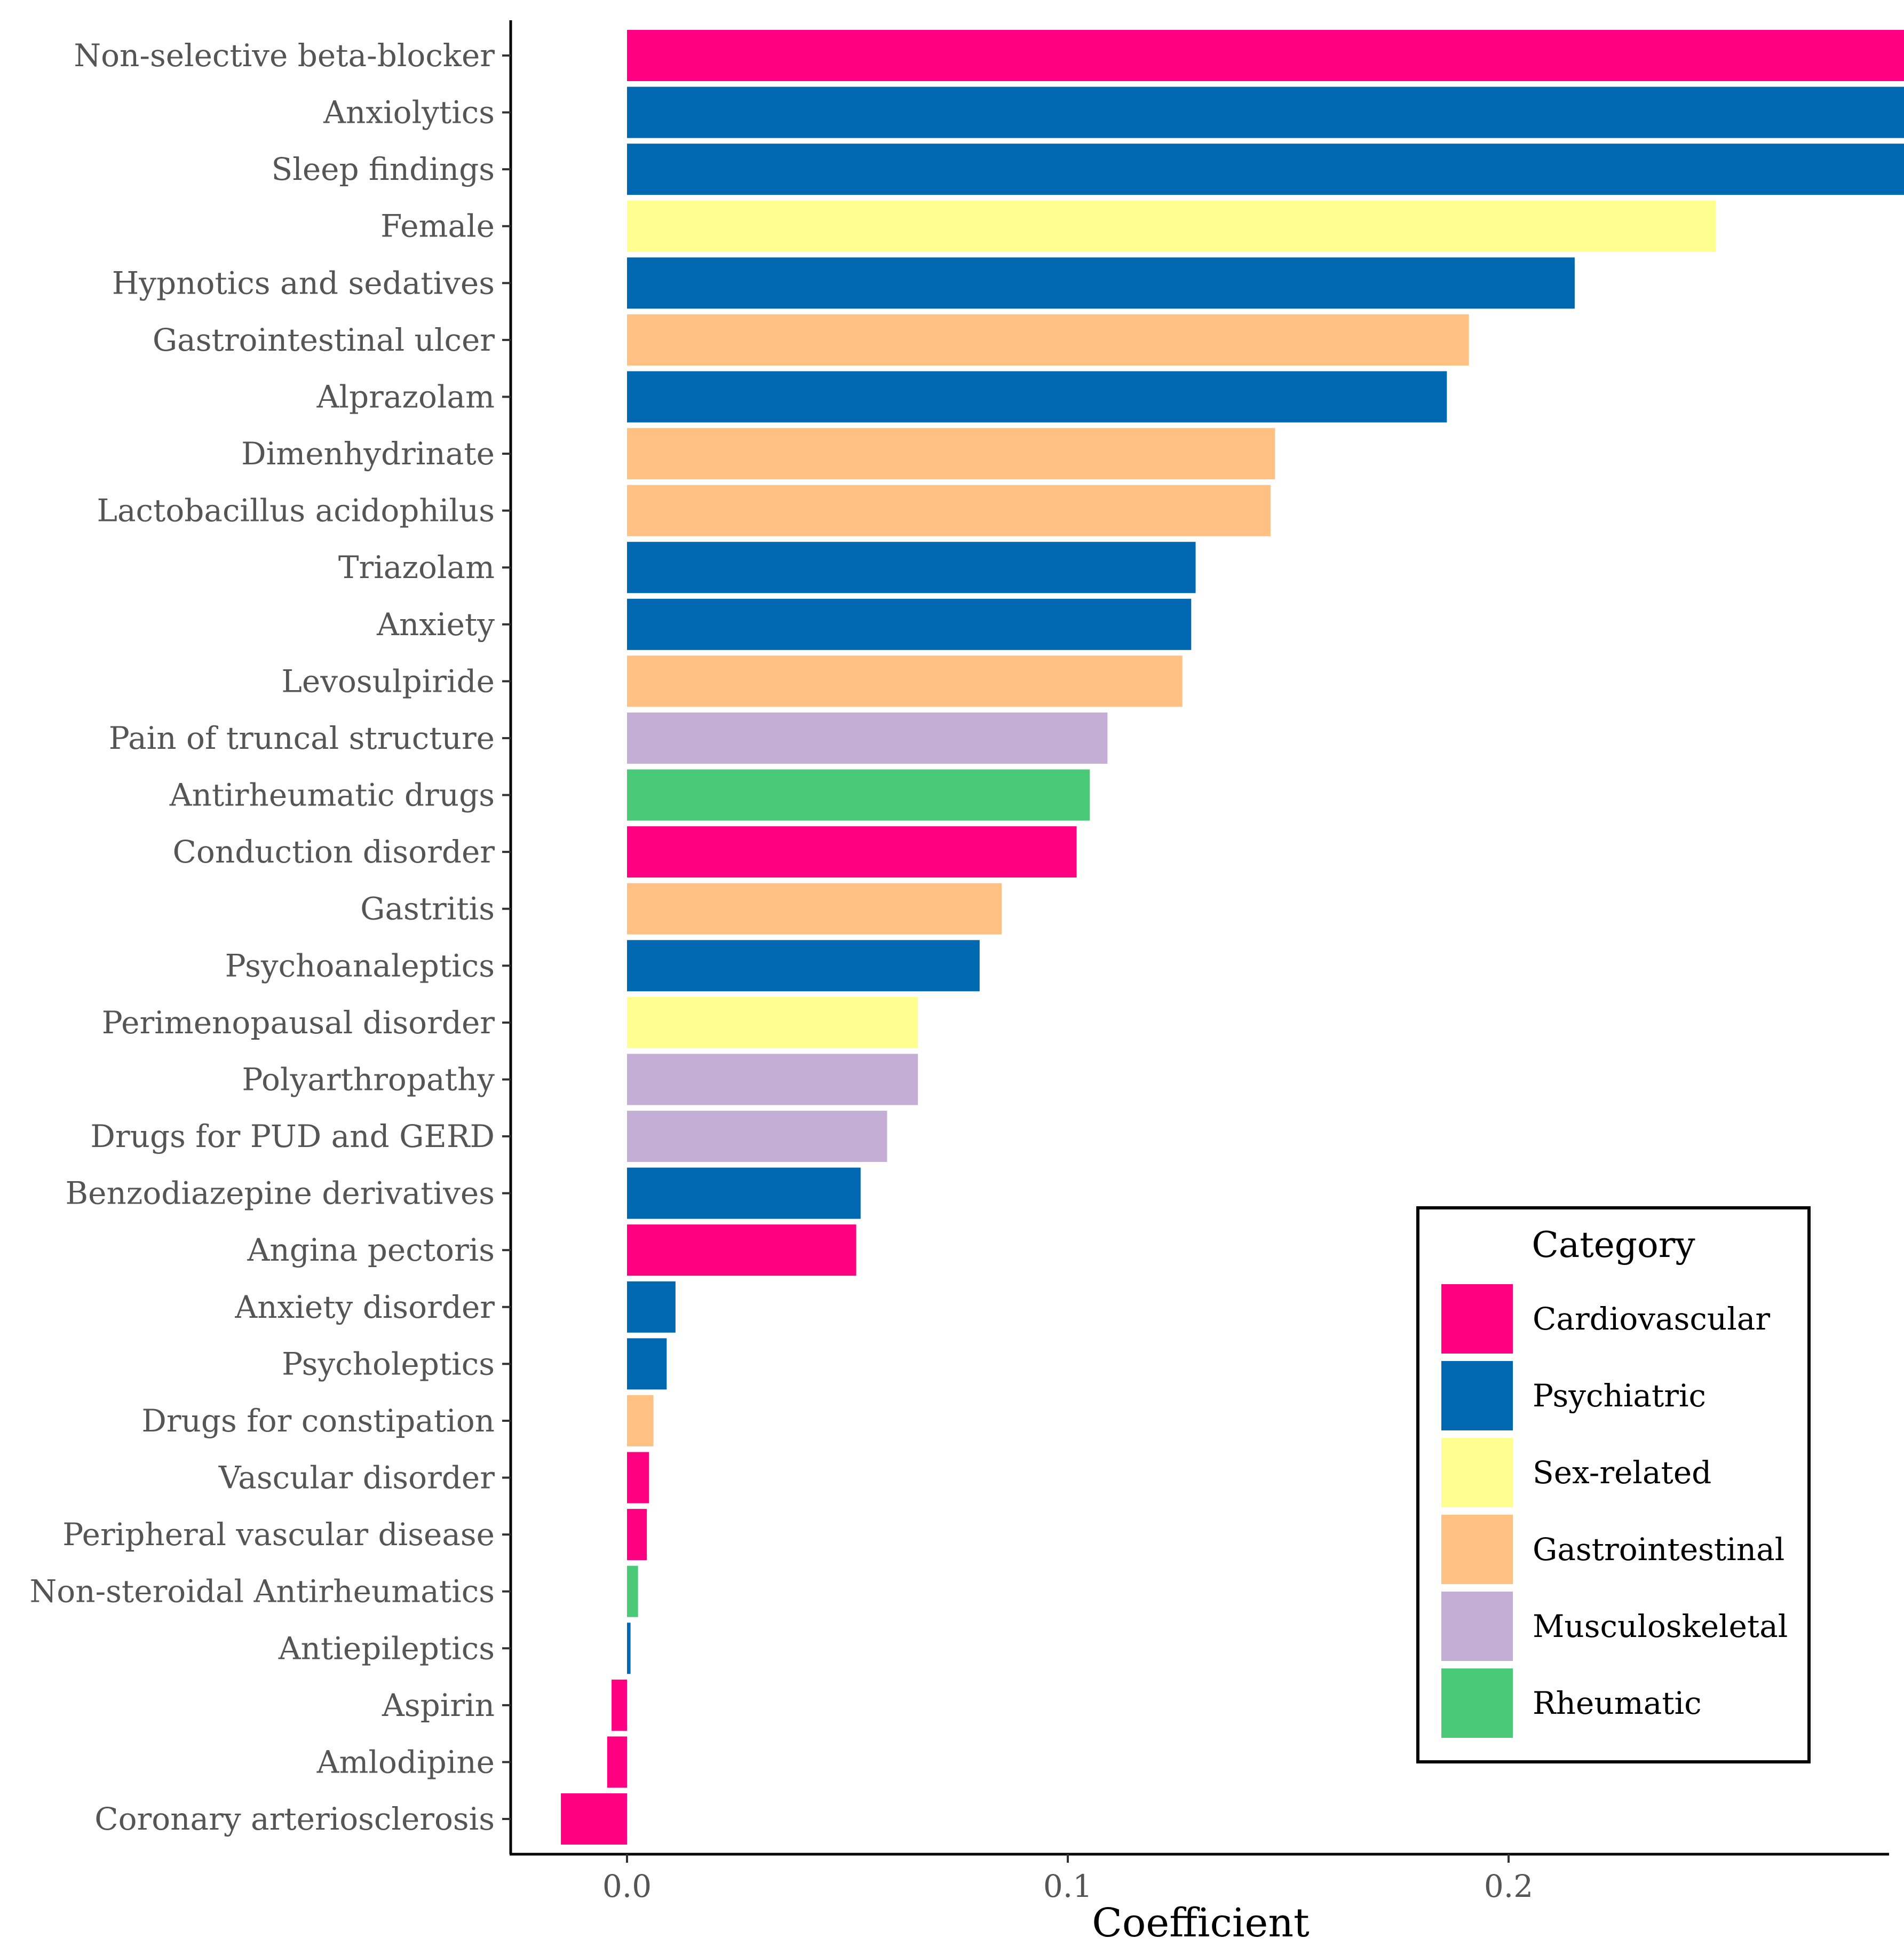  Describe the element at coordinates (1651, 1319) in the screenshot. I see `legend-label: Cardiovascular` at that location.